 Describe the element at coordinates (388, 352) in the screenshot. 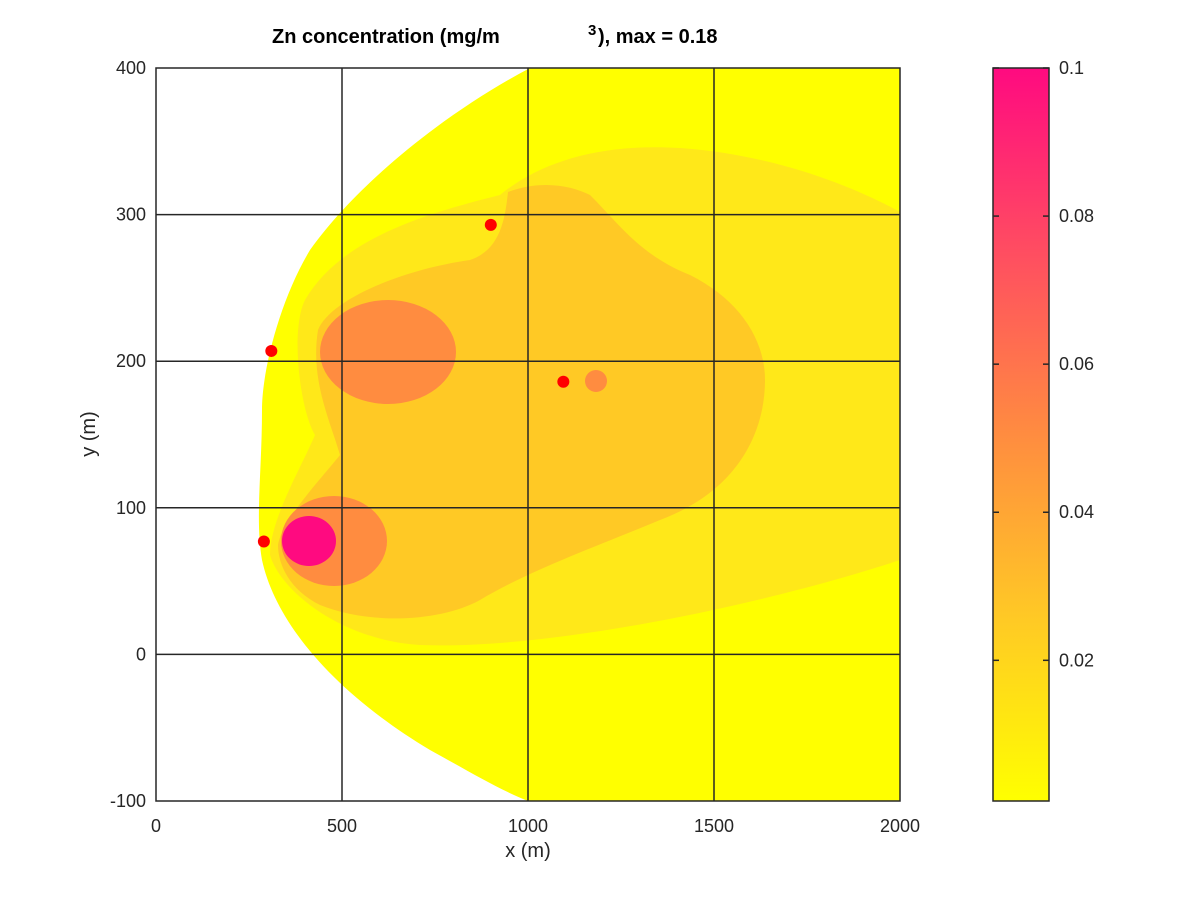

I see `contour-level-4-upper` at that location.